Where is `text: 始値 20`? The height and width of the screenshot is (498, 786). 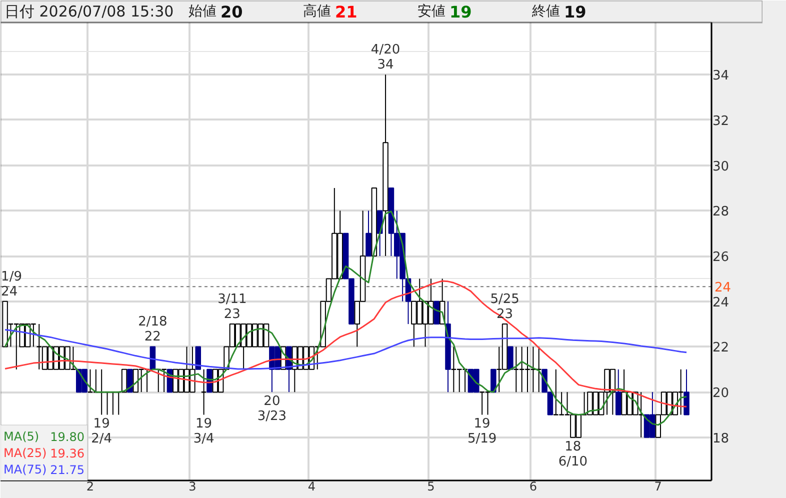 text: 始値 20 is located at coordinates (215, 12).